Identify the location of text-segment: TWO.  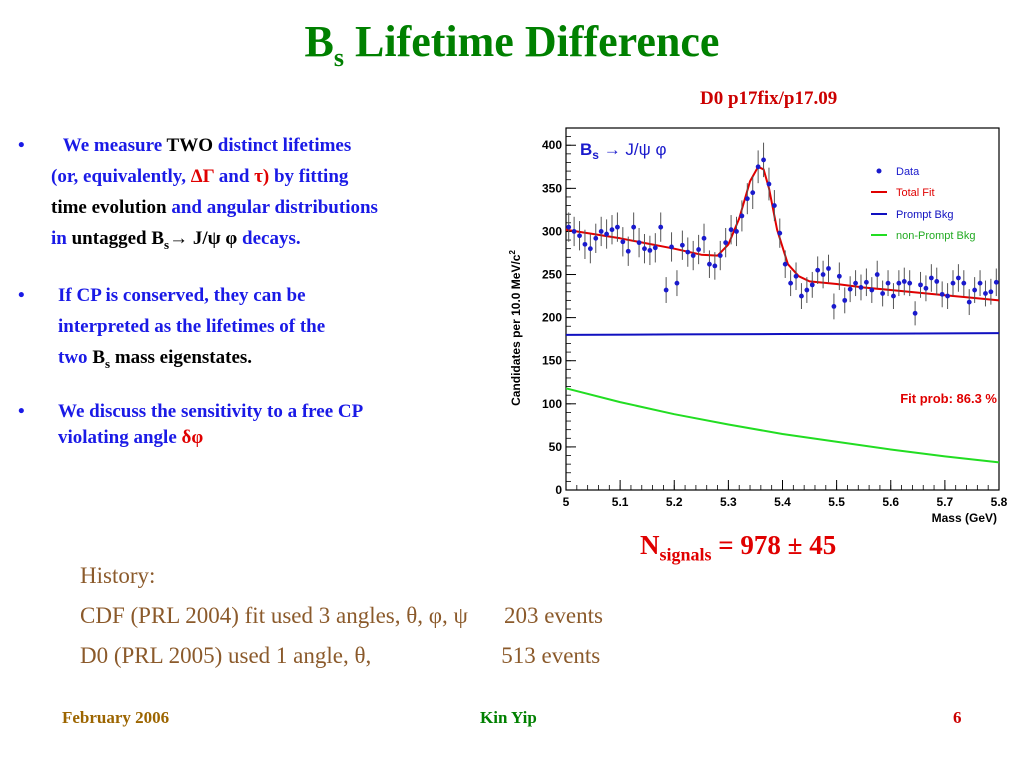
(189, 145).